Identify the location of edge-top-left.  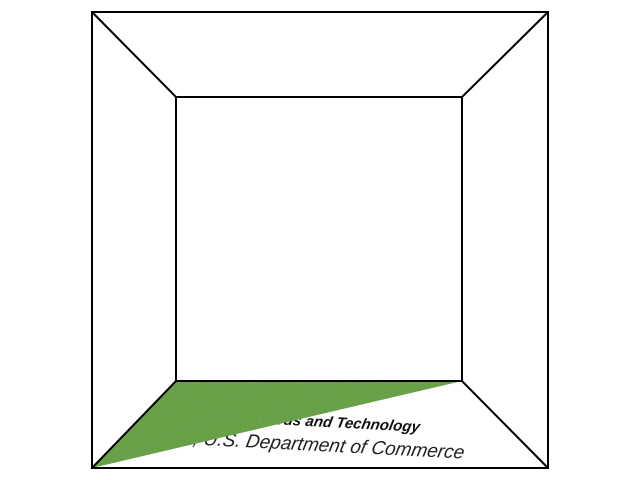
(134, 54).